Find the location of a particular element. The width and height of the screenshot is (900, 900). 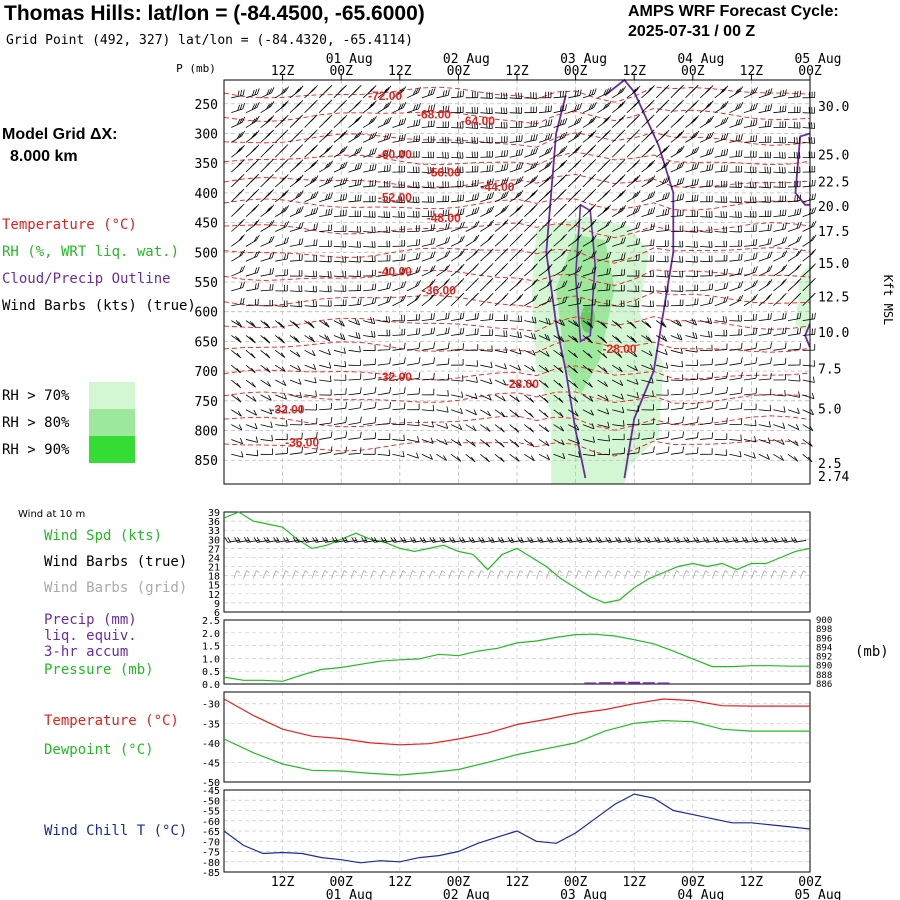

temperature-contour is located at coordinates (517, 346).